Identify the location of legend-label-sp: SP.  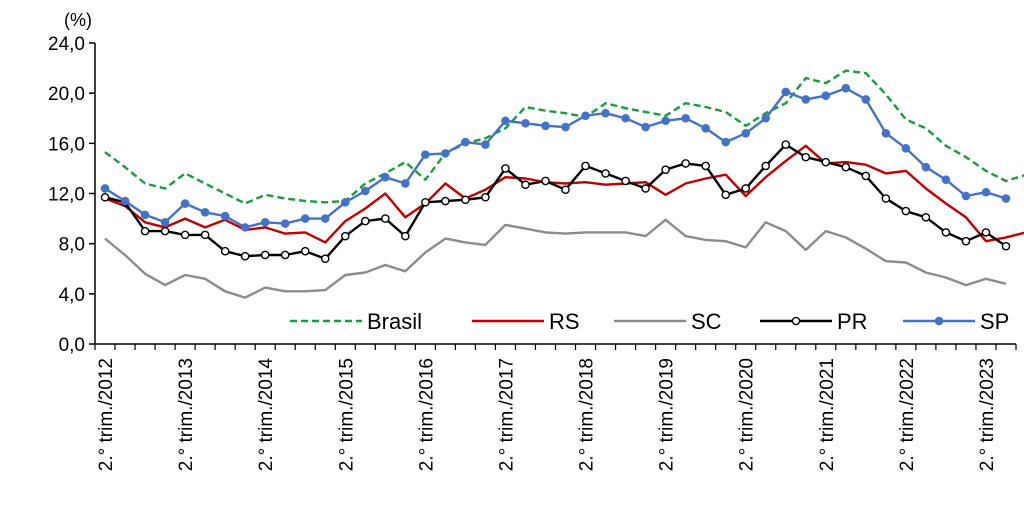
(994, 321).